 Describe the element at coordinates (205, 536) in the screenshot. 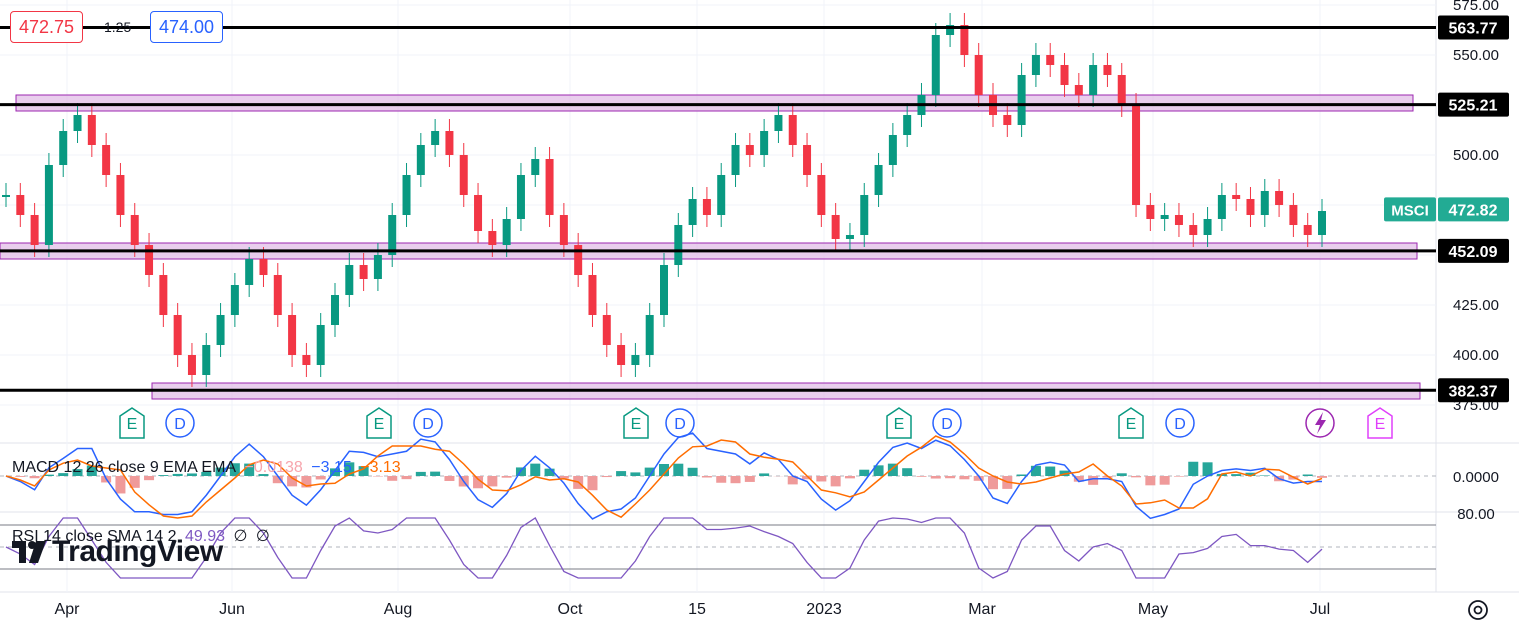

I see `rsi-value: 49.93` at that location.